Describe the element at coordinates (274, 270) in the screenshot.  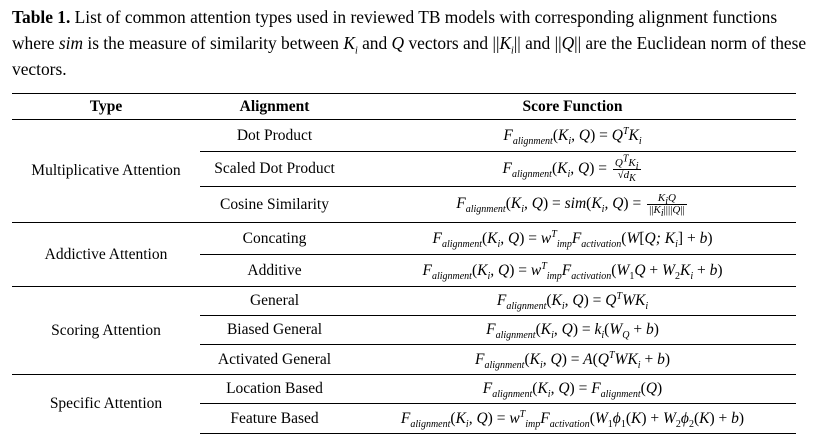
I see `alignment-cell: Additive` at that location.